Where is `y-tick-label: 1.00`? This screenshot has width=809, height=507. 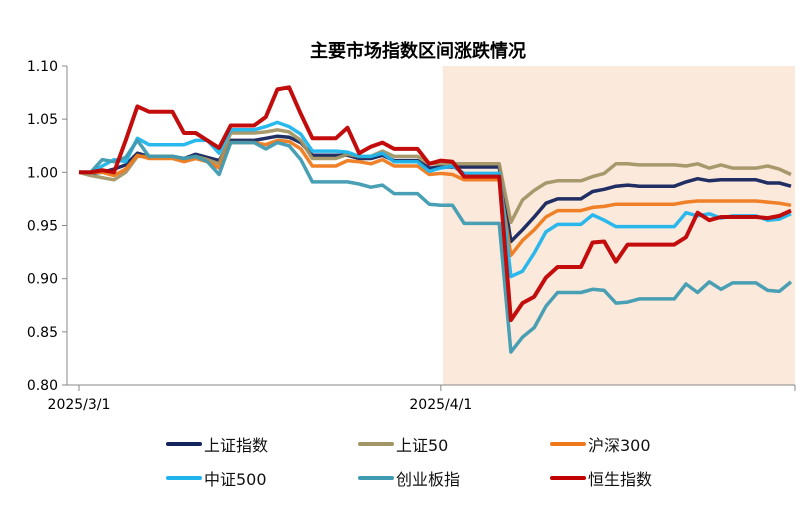 y-tick-label: 1.00 is located at coordinates (42, 173).